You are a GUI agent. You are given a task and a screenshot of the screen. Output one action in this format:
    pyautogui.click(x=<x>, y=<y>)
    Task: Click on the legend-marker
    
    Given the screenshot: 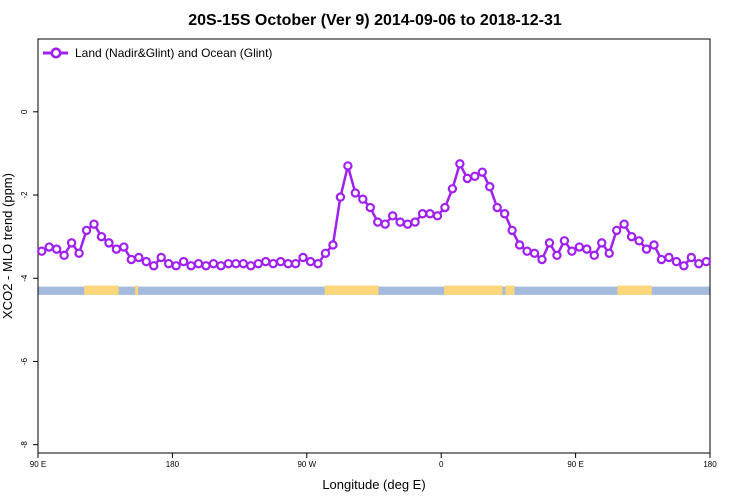 What is the action you would take?
    pyautogui.click(x=56, y=53)
    